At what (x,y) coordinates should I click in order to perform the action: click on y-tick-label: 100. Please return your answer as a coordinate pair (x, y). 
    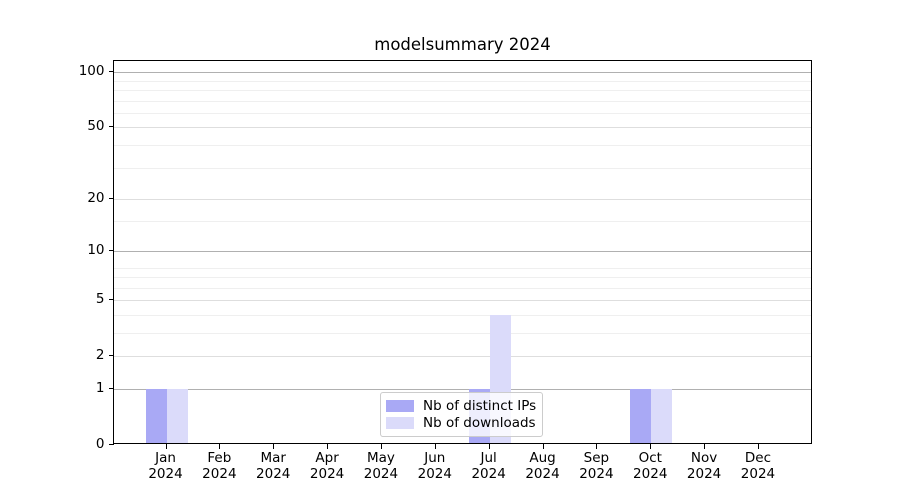
    Looking at the image, I should click on (91, 71).